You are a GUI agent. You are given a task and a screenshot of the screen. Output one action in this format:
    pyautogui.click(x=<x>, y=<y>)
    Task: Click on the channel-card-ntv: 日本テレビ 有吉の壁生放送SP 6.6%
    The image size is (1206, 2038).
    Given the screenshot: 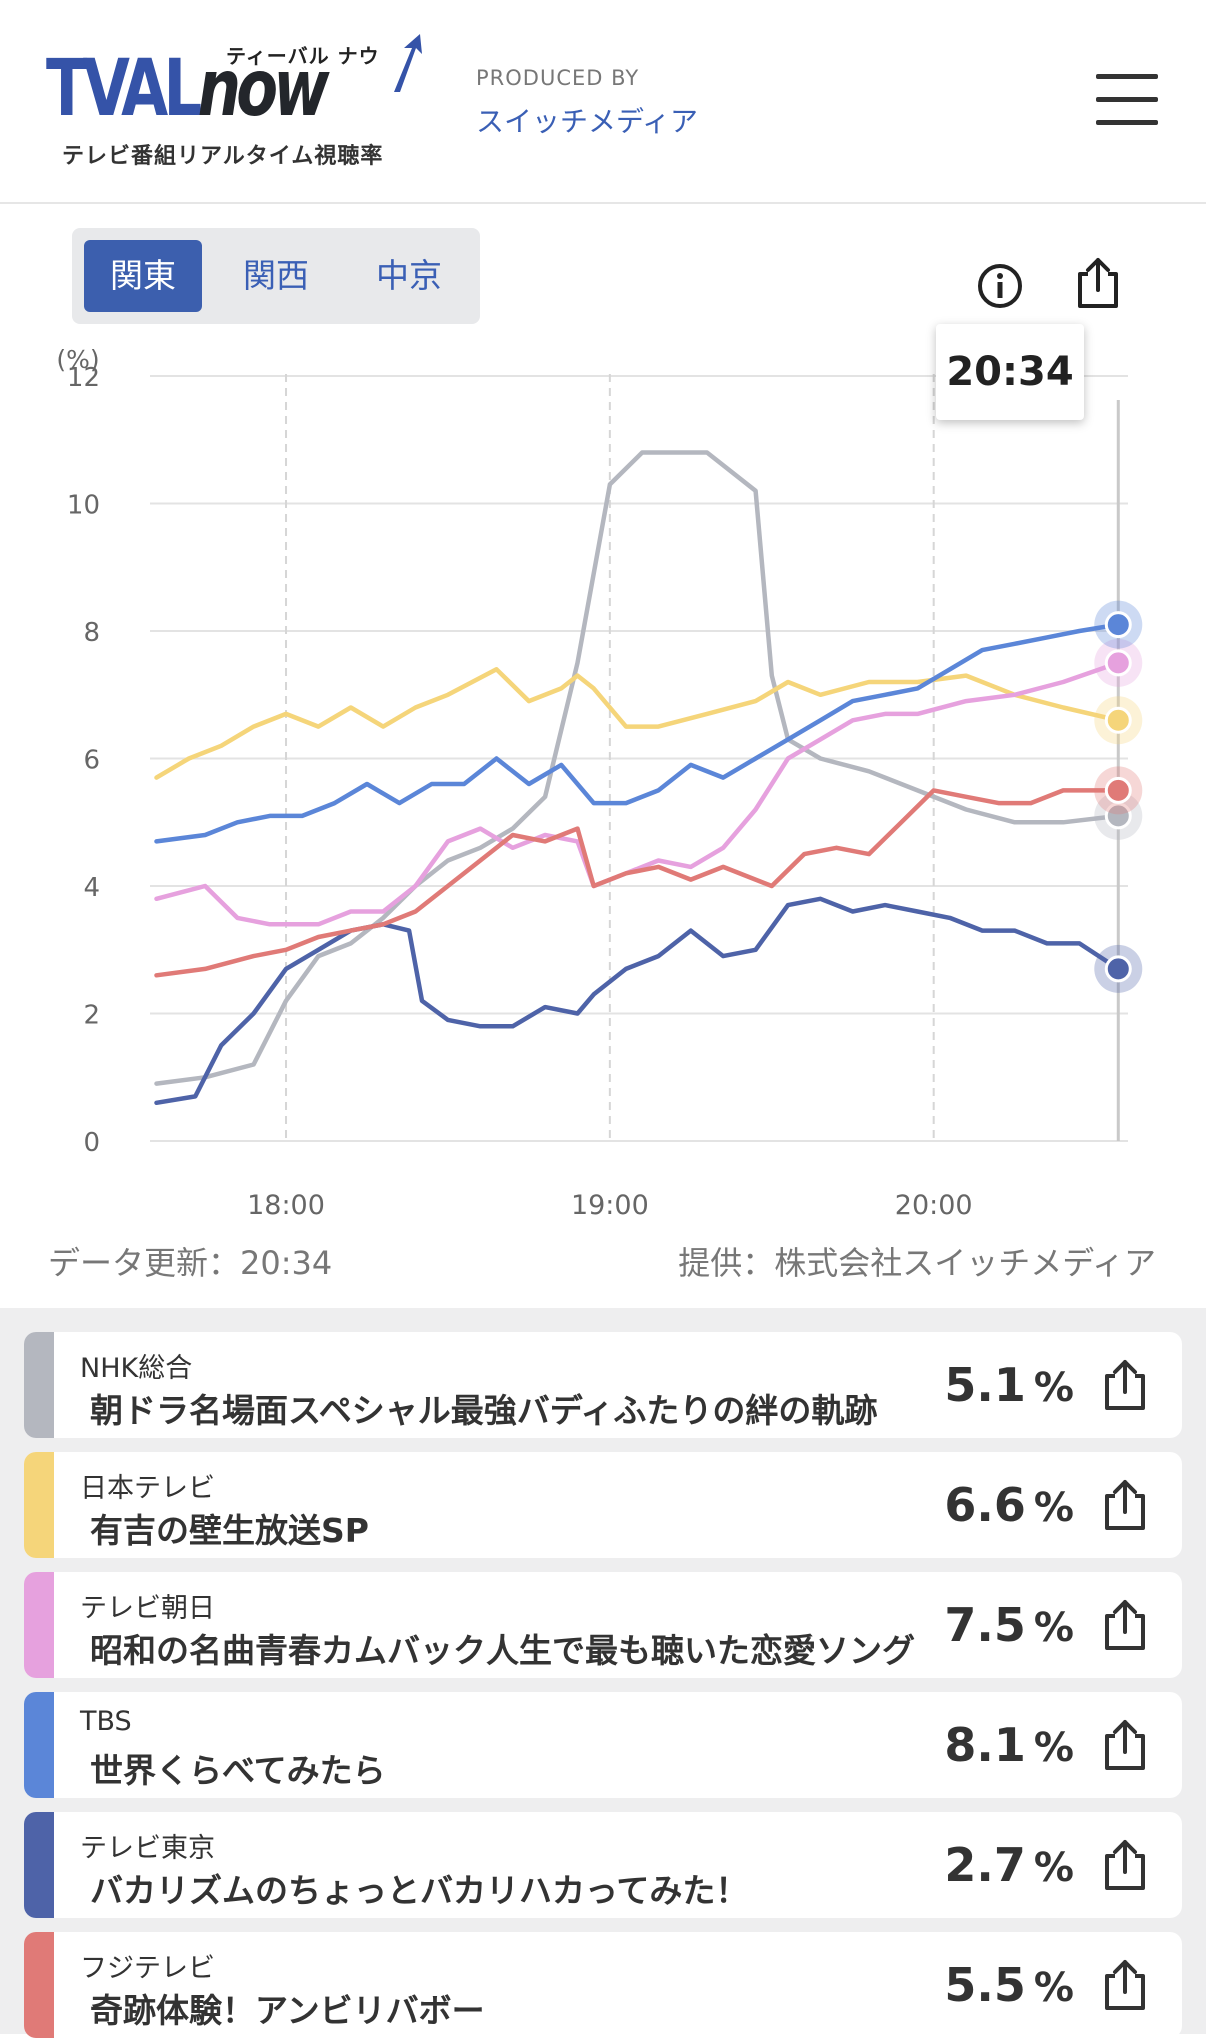 What is the action you would take?
    pyautogui.click(x=603, y=1505)
    